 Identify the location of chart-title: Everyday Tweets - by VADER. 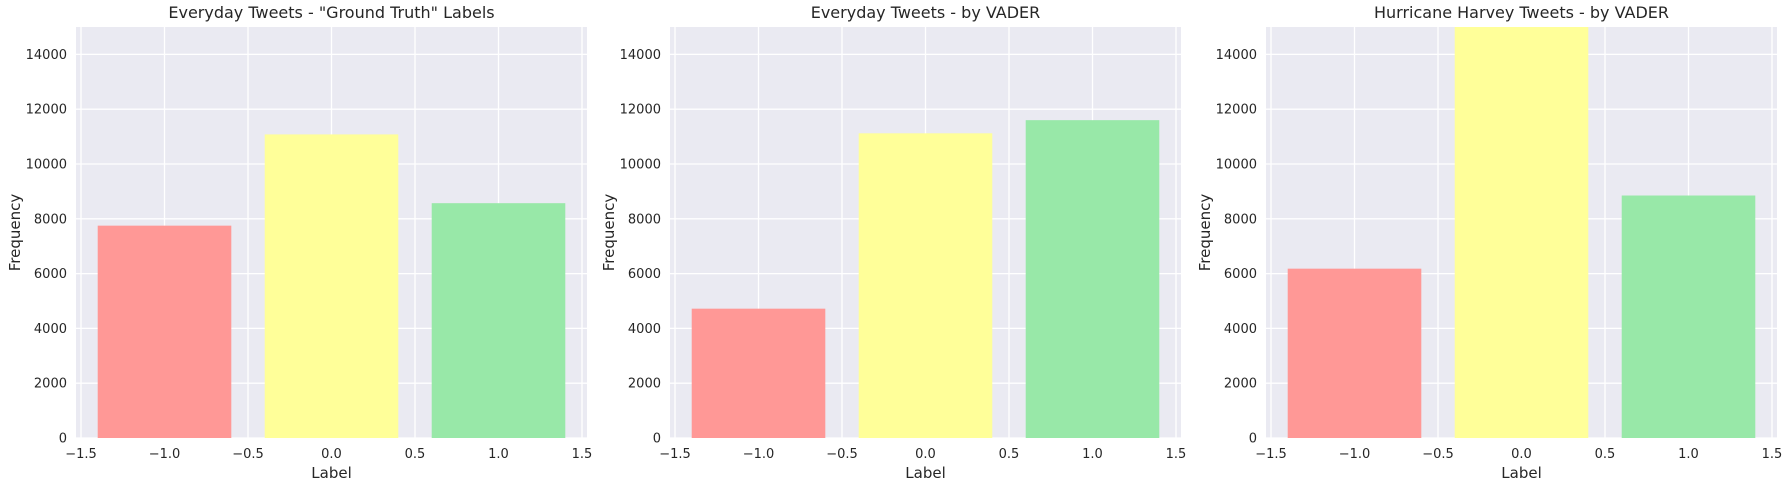
(926, 12).